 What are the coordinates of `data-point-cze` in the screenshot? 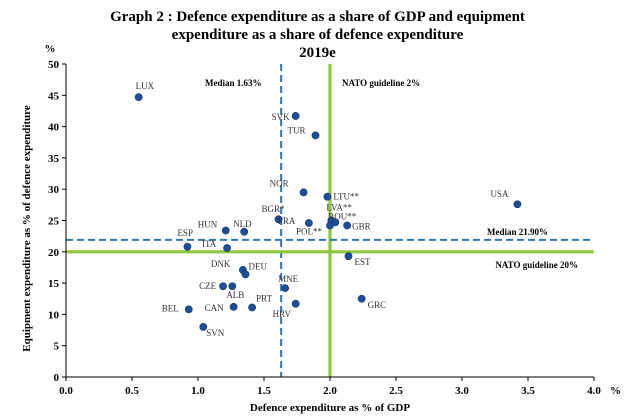 It's located at (223, 286).